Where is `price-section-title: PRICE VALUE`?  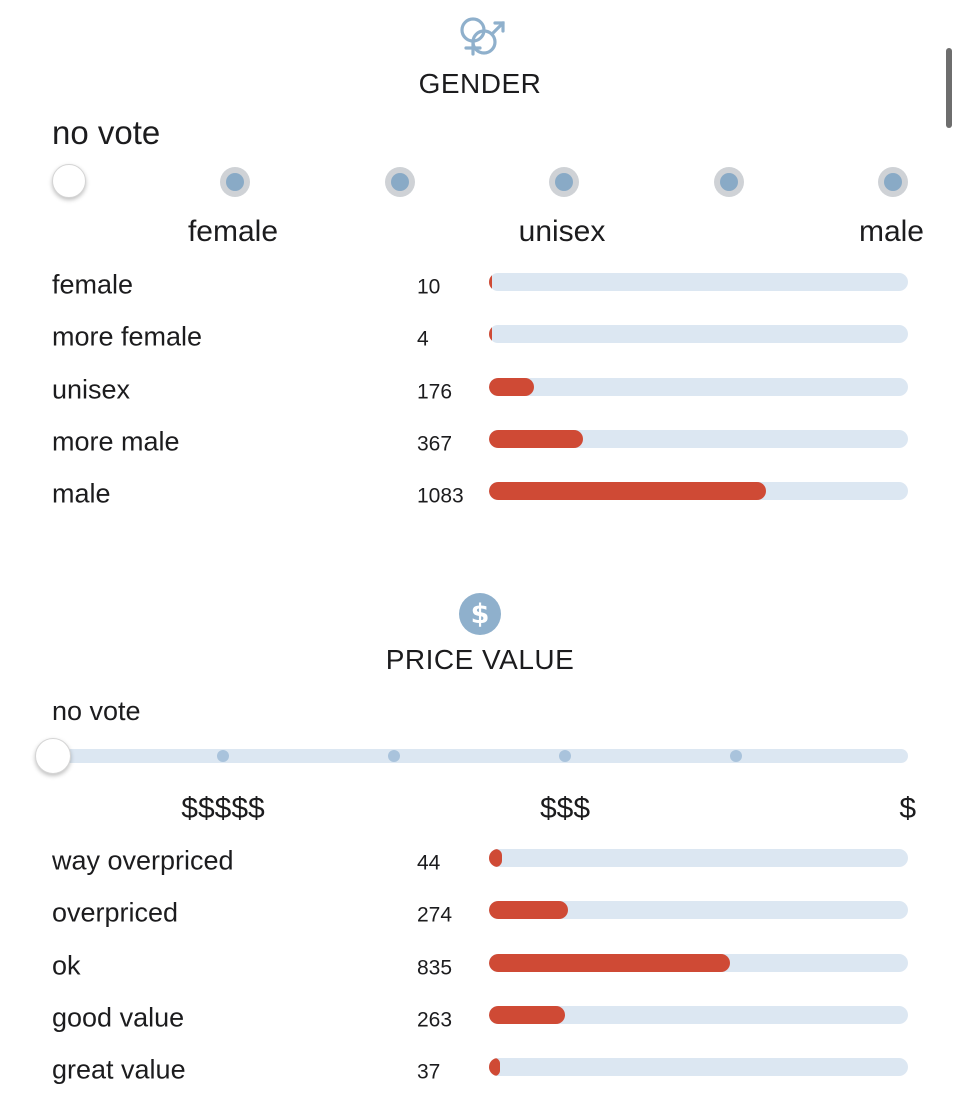 price-section-title: PRICE VALUE is located at coordinates (480, 659).